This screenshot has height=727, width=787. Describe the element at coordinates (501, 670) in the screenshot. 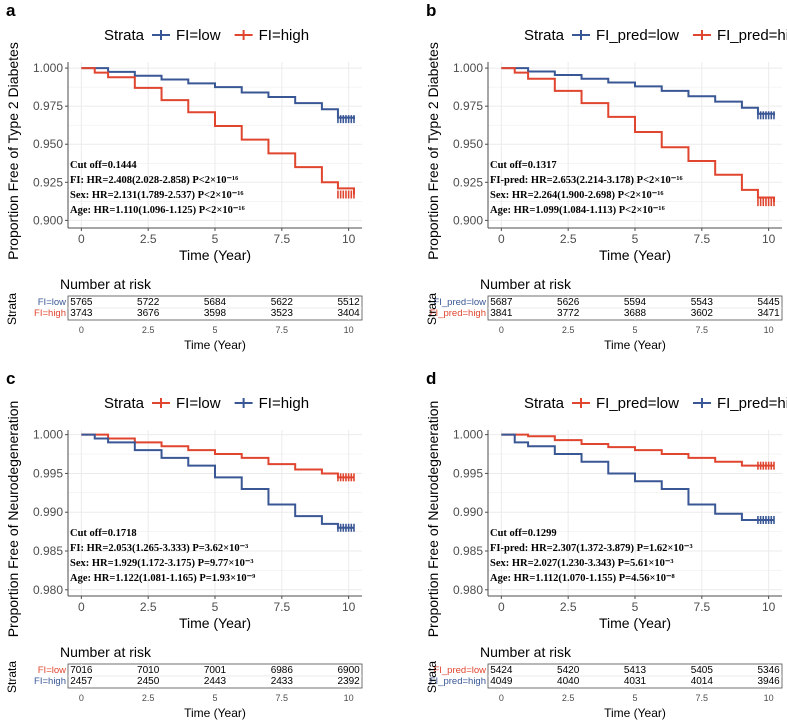

I see `risk-count-0-0: 5424` at that location.